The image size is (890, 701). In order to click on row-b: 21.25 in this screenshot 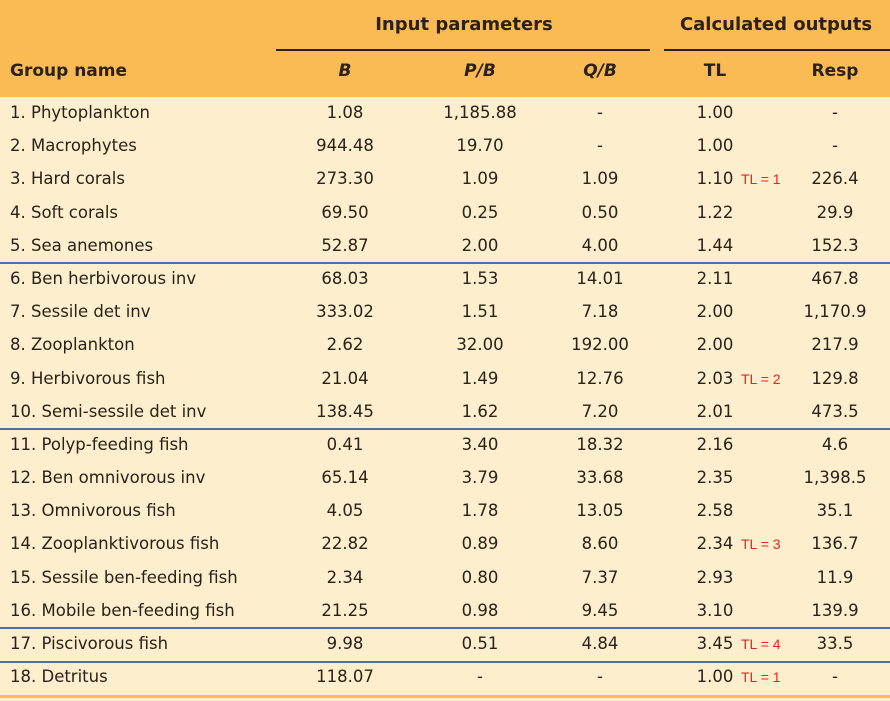, I will do `click(345, 610)`.